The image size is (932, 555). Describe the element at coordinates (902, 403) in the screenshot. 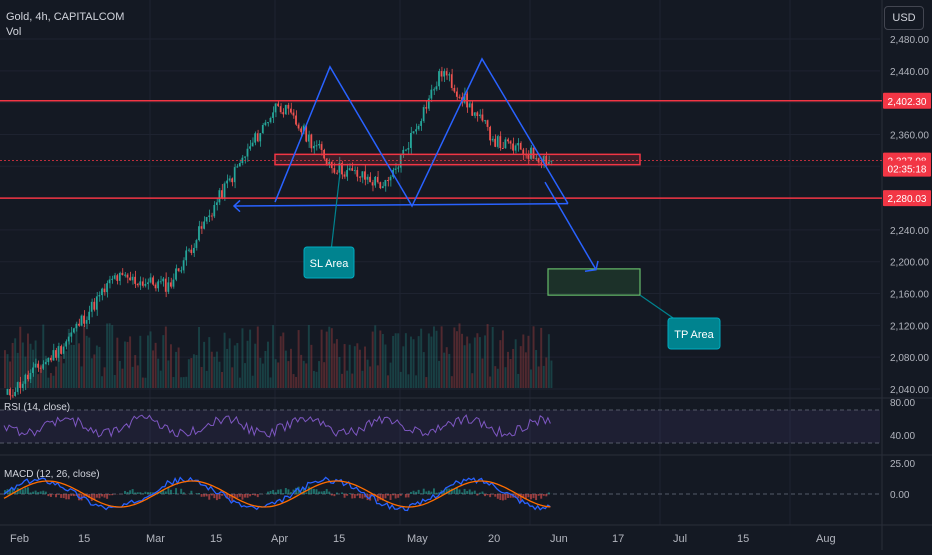

I see `rsi-tick-label: 80.00` at that location.